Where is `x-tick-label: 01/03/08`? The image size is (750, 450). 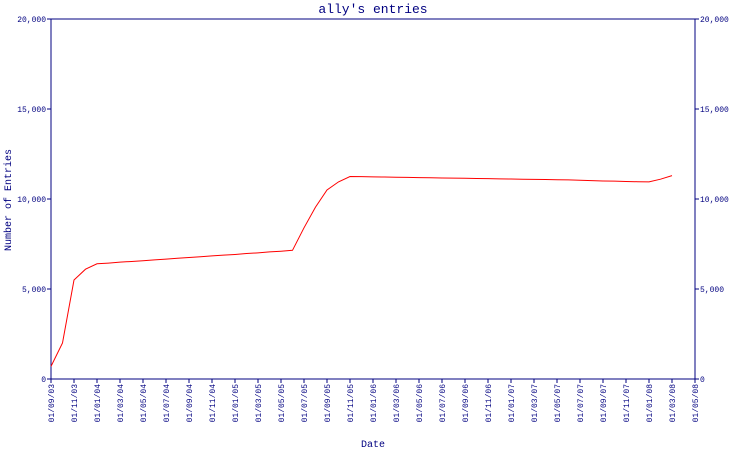
x-tick-label: 01/03/08 is located at coordinates (673, 403).